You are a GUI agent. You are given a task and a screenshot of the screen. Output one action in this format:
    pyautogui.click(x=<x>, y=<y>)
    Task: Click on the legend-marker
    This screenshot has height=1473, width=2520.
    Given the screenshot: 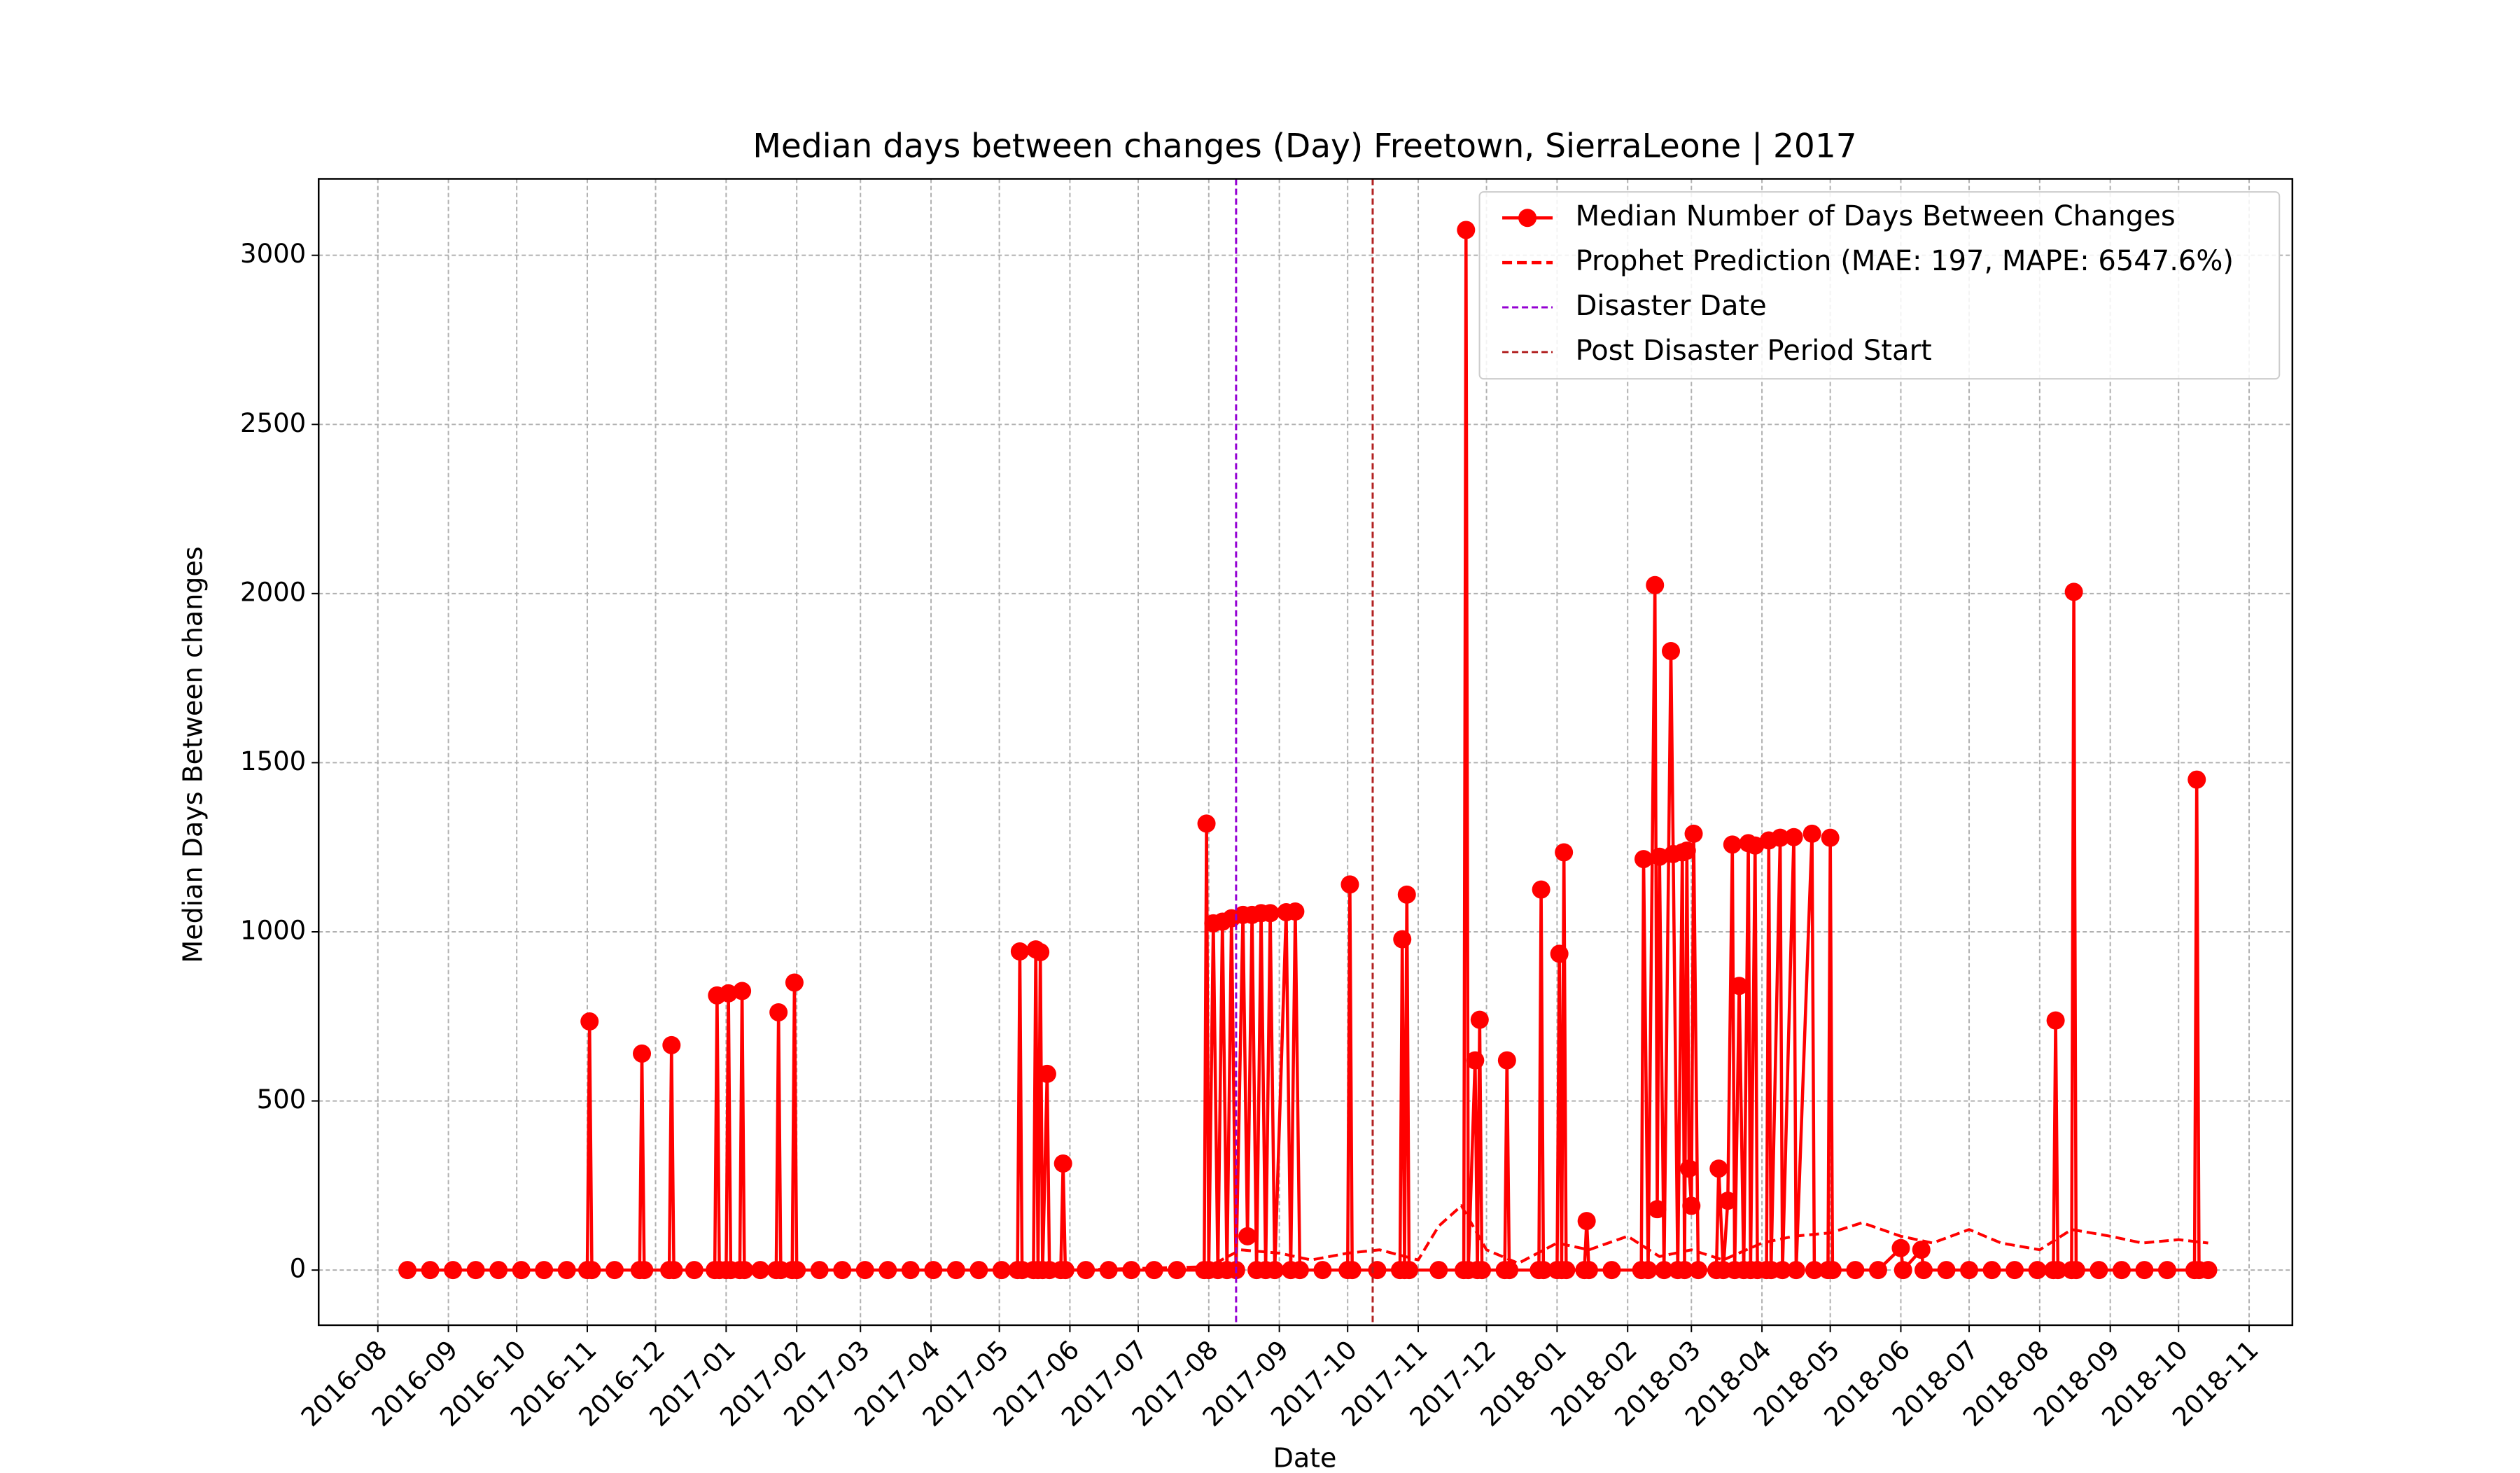 What is the action you would take?
    pyautogui.click(x=1527, y=218)
    